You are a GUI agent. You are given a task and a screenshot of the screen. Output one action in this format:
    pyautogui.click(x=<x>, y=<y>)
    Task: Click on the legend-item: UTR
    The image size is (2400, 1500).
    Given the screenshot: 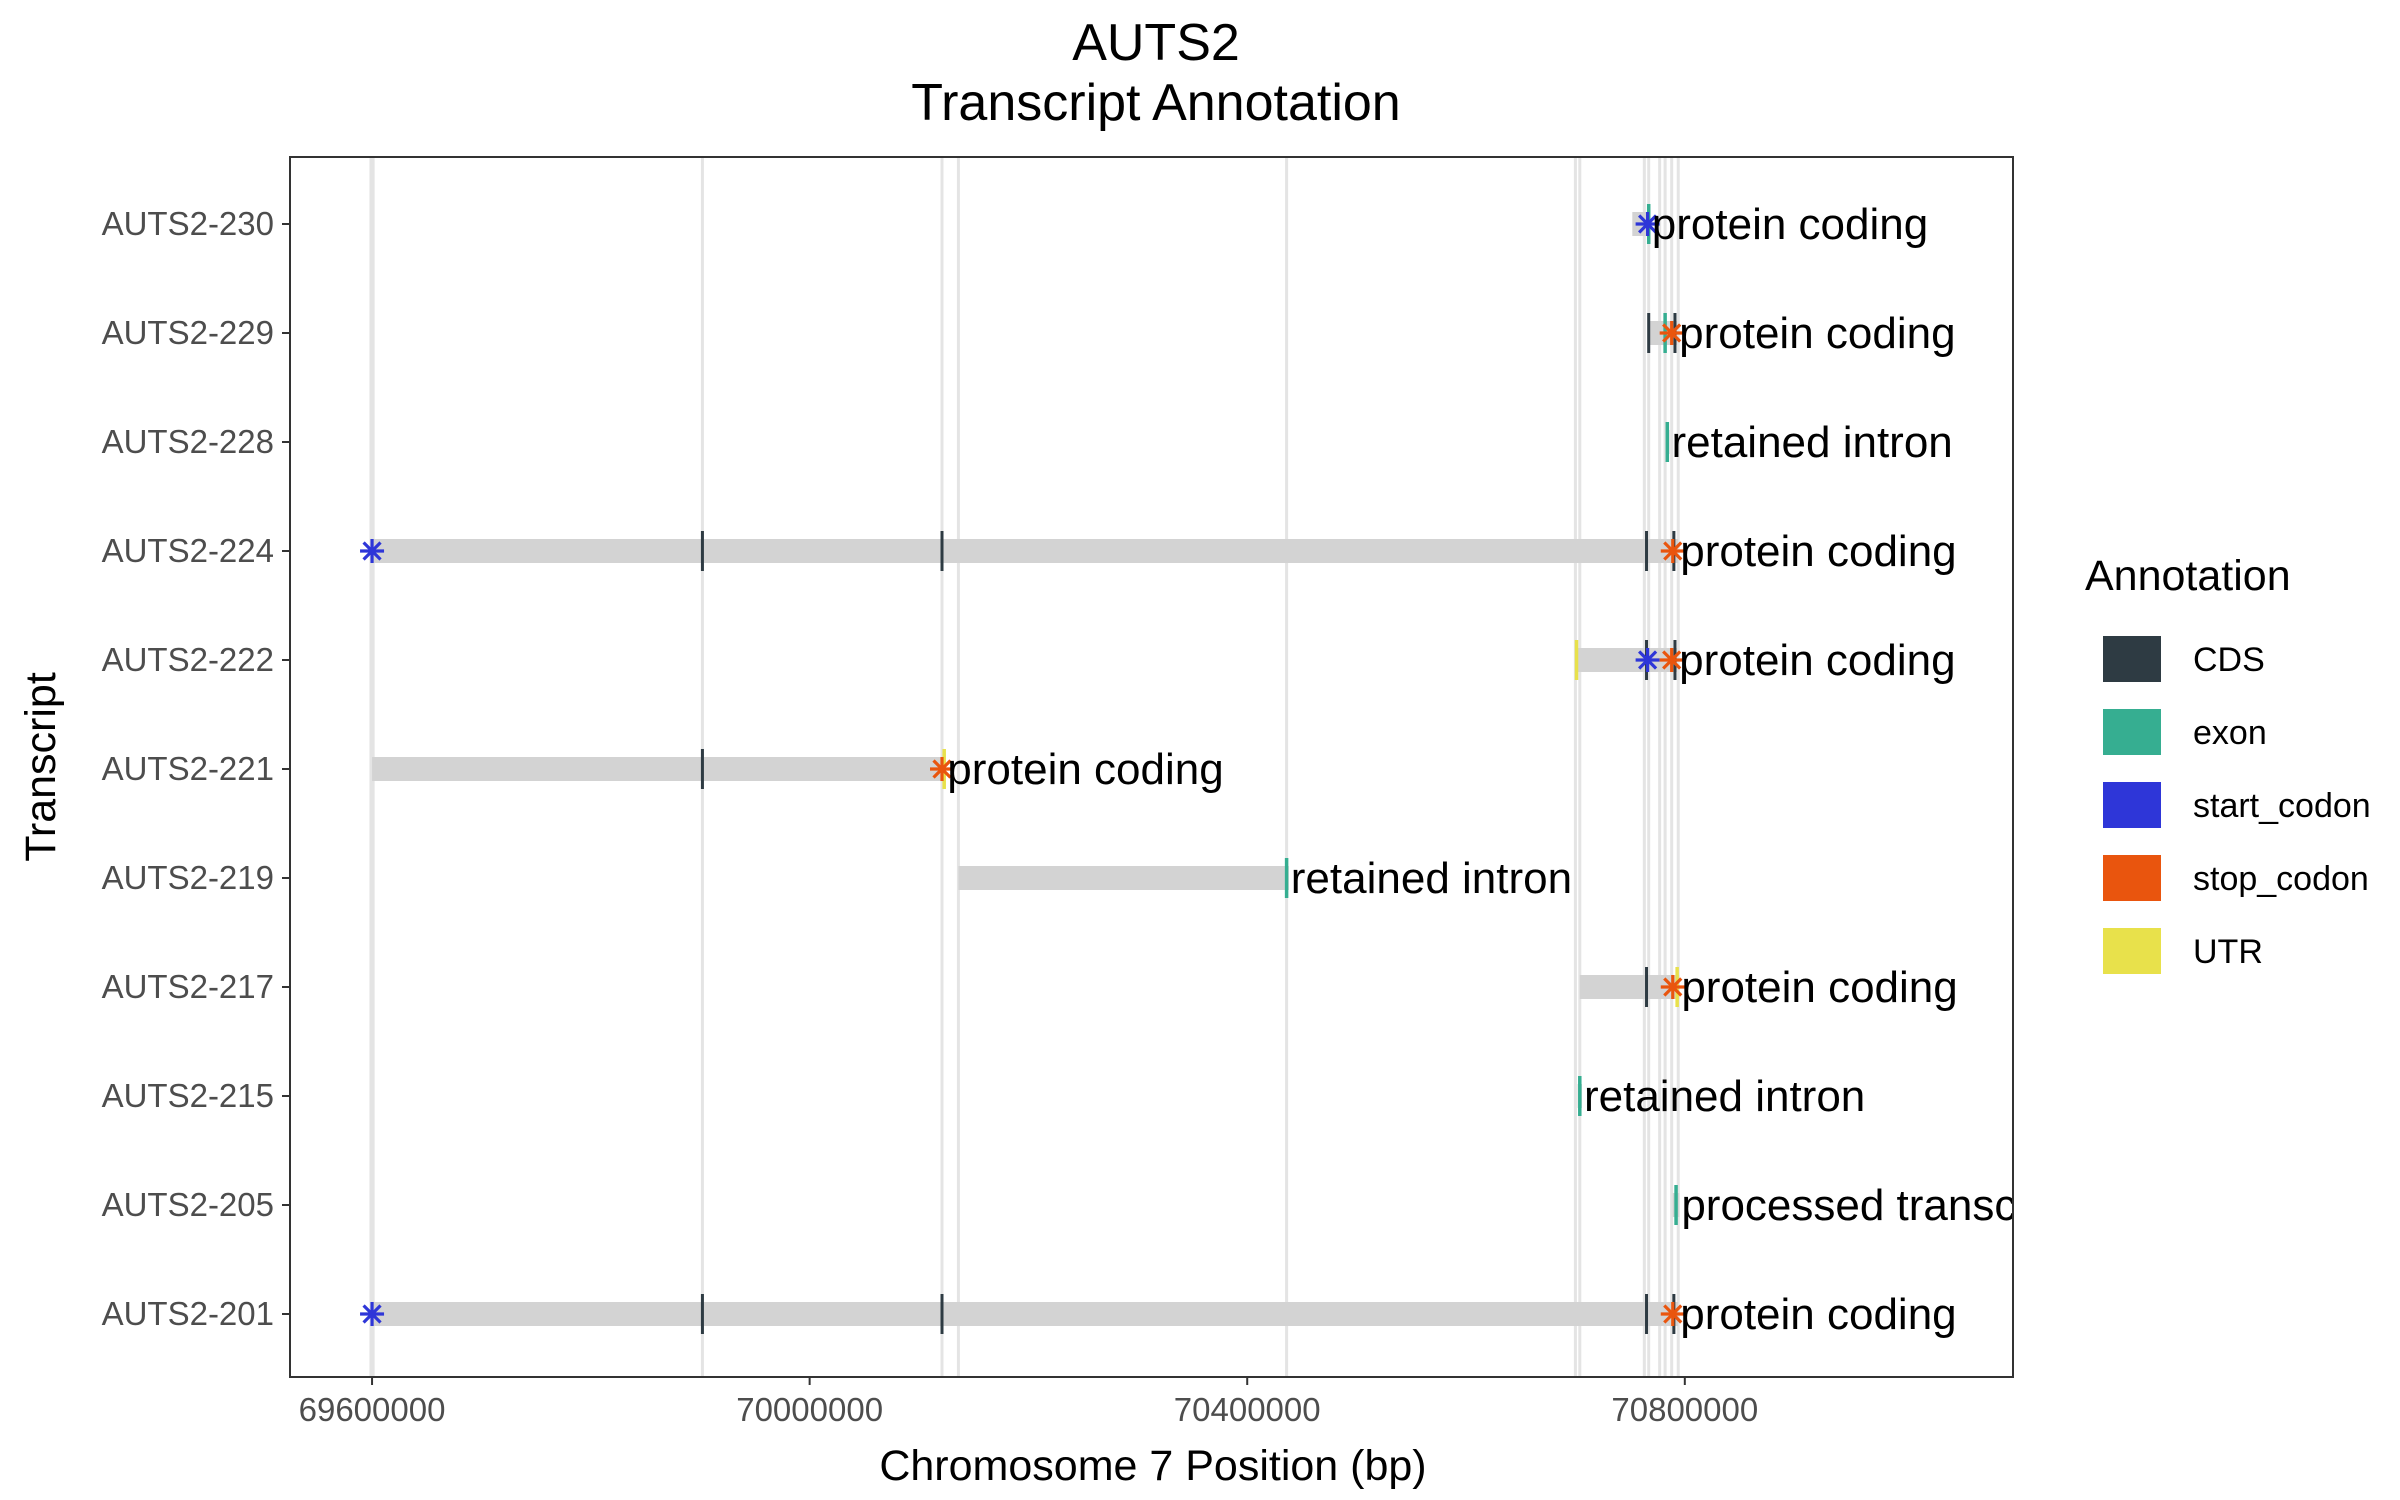 What is the action you would take?
    pyautogui.click(x=2183, y=951)
    